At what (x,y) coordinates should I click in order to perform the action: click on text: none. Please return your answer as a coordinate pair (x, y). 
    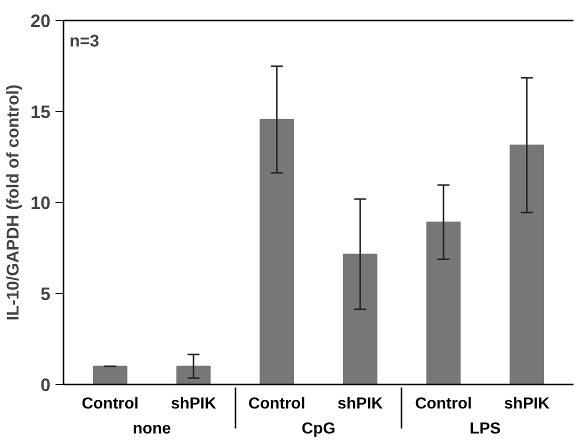
    Looking at the image, I should click on (152, 429).